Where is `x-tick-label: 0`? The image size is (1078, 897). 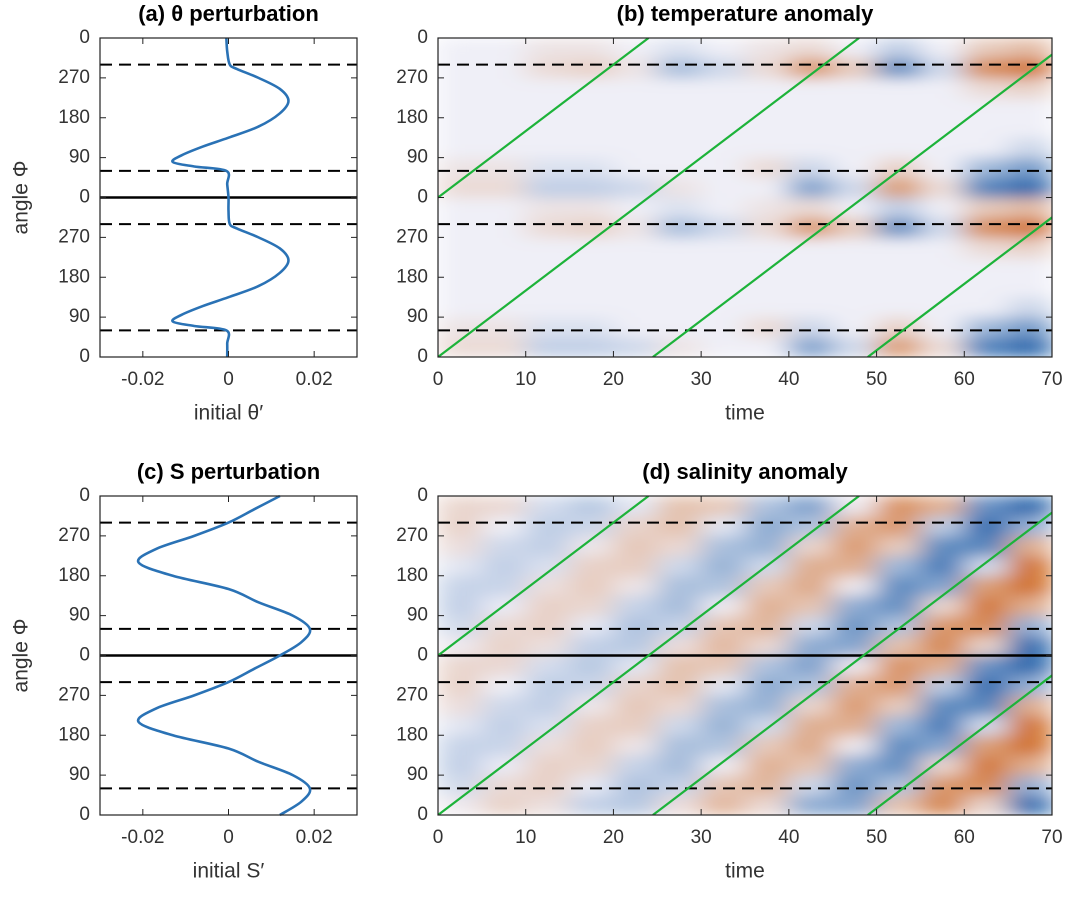
x-tick-label: 0 is located at coordinates (438, 837).